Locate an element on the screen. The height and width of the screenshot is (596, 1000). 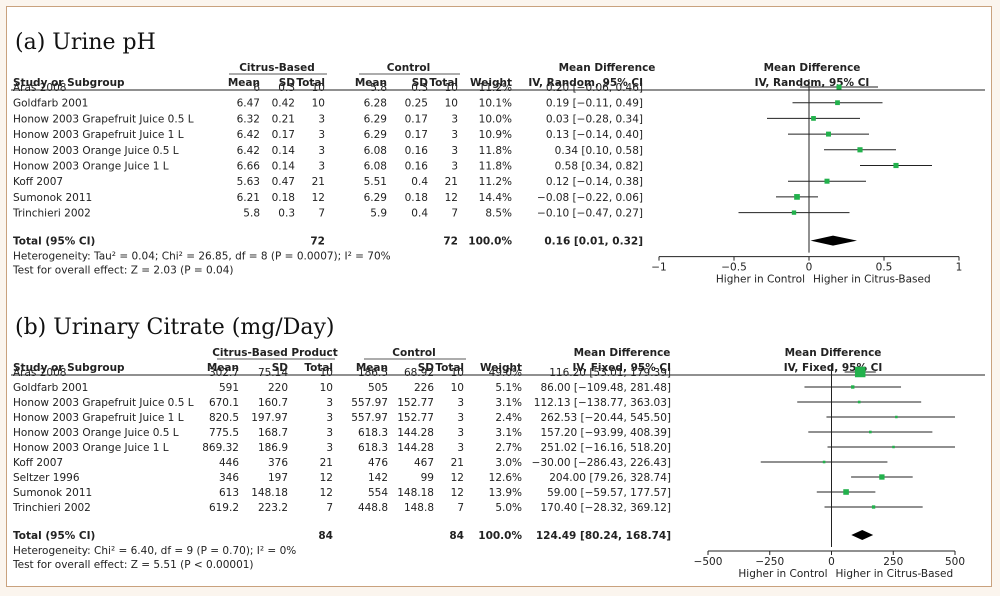
panel-title: (a) Urine pH is located at coordinates (85, 42).